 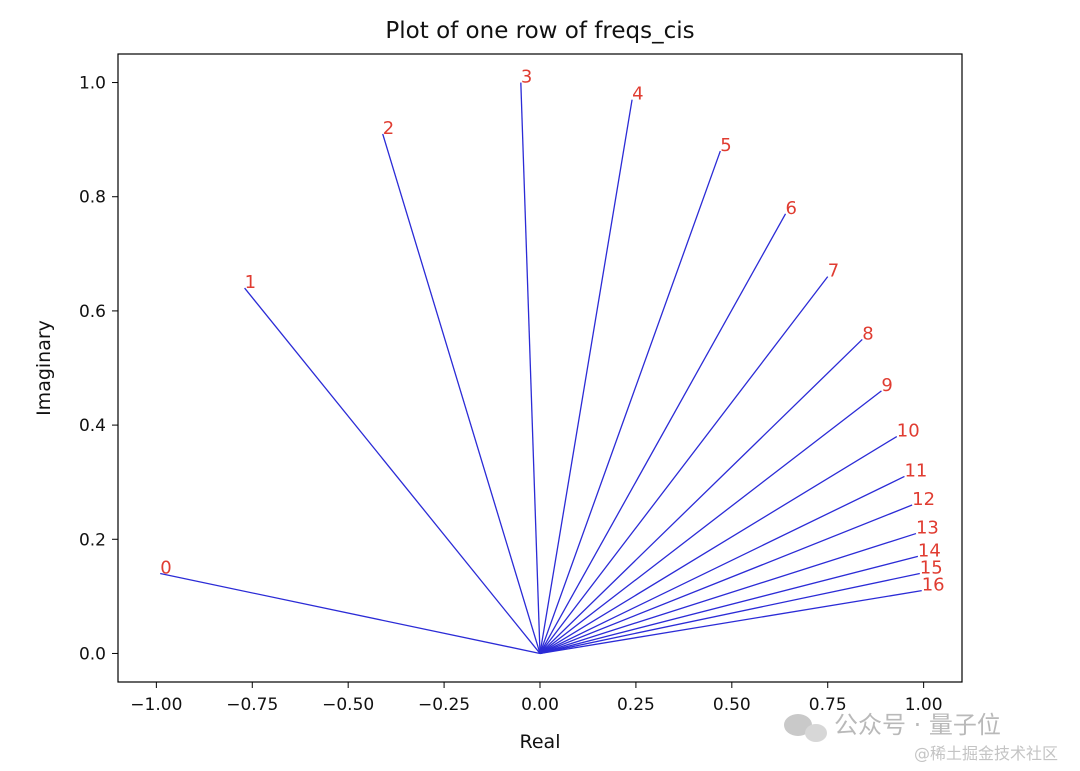 I want to click on y-tick-label: 0.2, so click(x=92, y=540).